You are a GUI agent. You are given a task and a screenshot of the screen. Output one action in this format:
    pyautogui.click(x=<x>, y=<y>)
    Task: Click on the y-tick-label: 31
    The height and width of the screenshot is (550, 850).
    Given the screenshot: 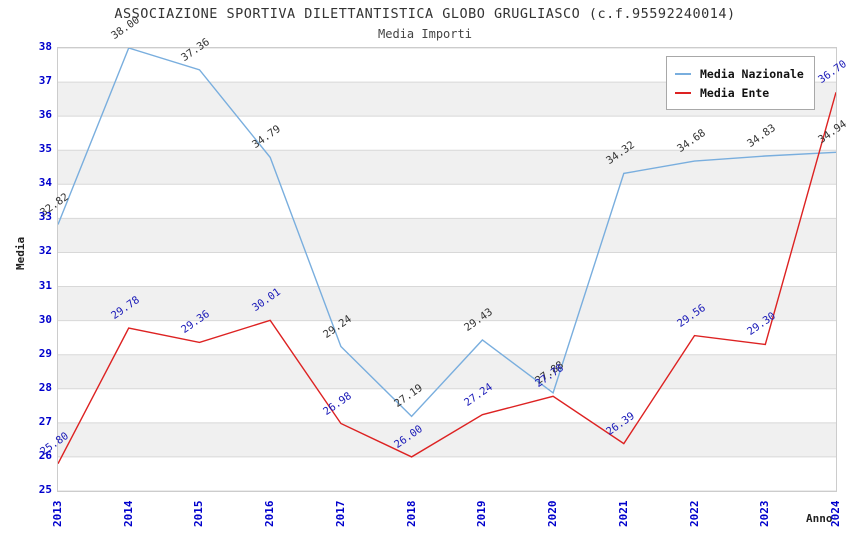 What is the action you would take?
    pyautogui.click(x=45, y=285)
    